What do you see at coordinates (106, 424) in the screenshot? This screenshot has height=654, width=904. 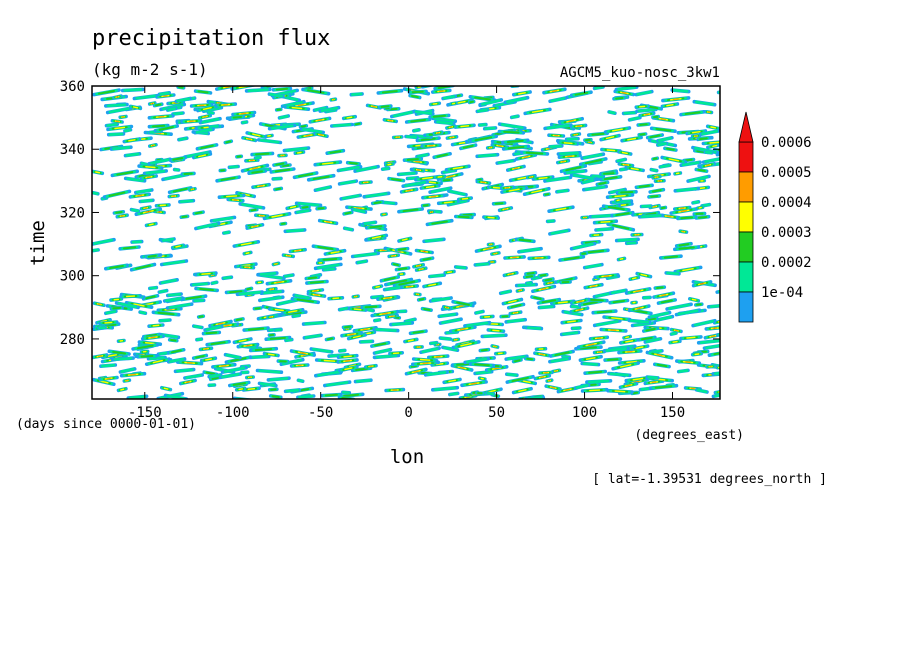 I see `y-units-label: (days since 0000-01-01)` at bounding box center [106, 424].